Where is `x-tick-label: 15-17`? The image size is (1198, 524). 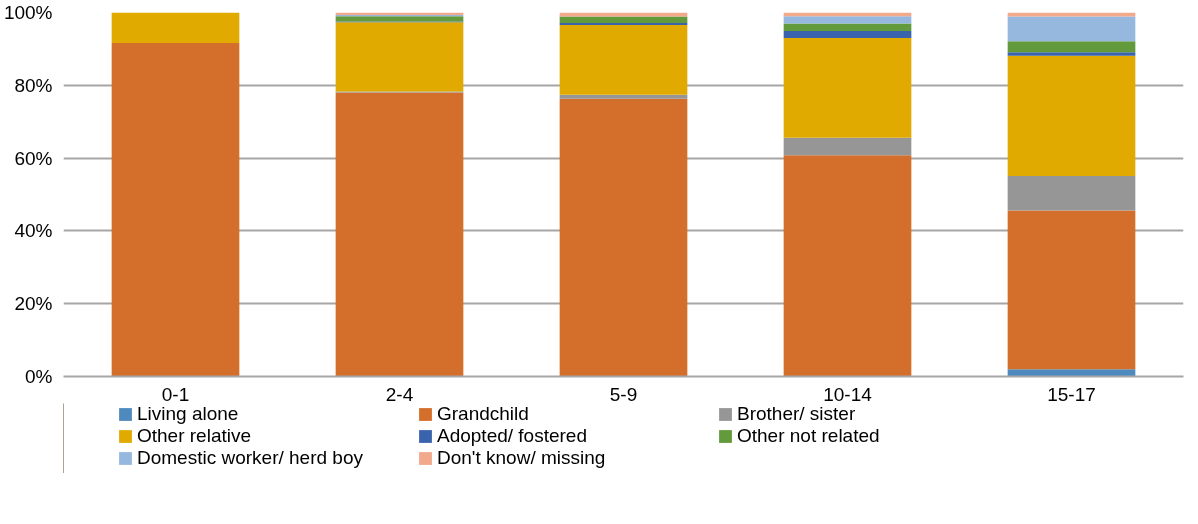
x-tick-label: 15-17 is located at coordinates (1071, 394).